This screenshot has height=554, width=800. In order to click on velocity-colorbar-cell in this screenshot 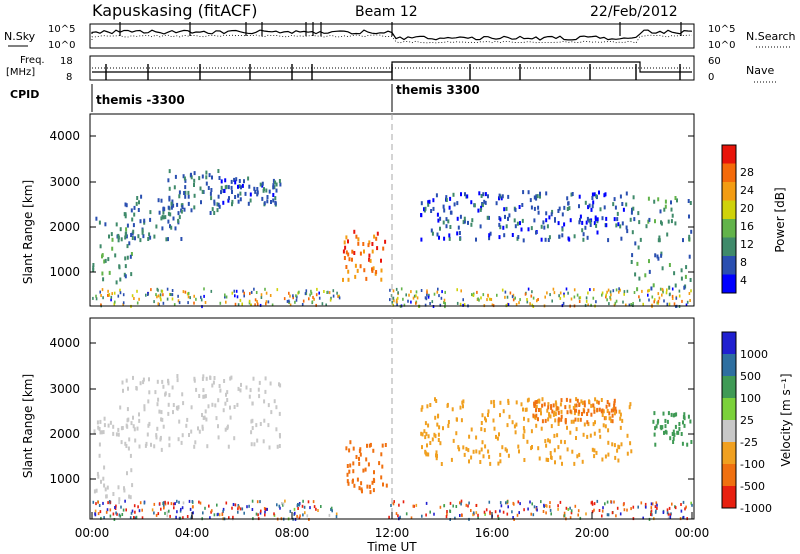, I will do `click(729, 431)`.